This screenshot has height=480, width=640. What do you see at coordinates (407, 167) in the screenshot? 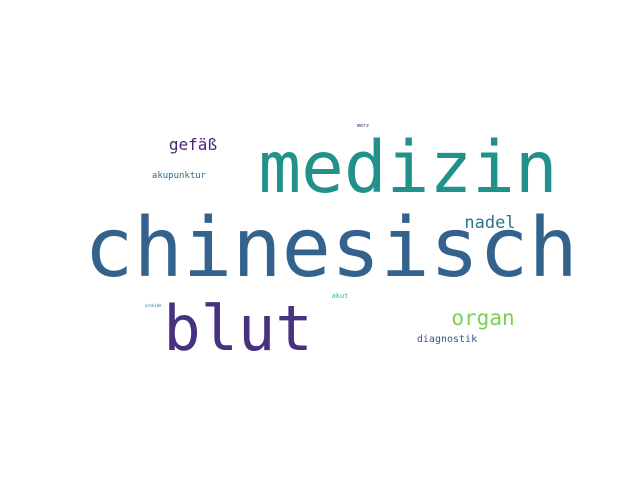
I see `word-medizin: medizin` at bounding box center [407, 167].